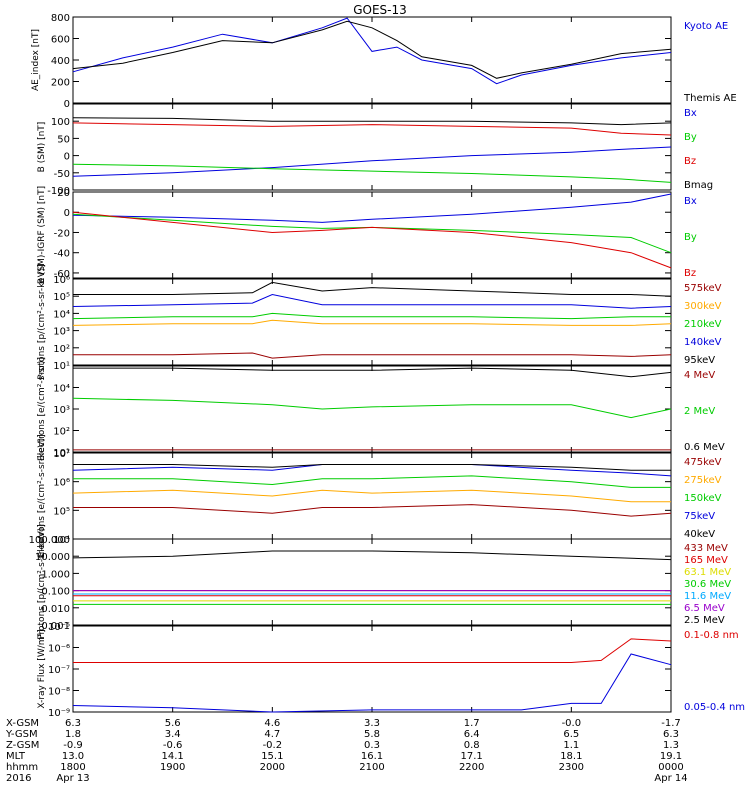 The height and width of the screenshot is (800, 750). I want to click on series-line-kyoto-ae, so click(372, 51).